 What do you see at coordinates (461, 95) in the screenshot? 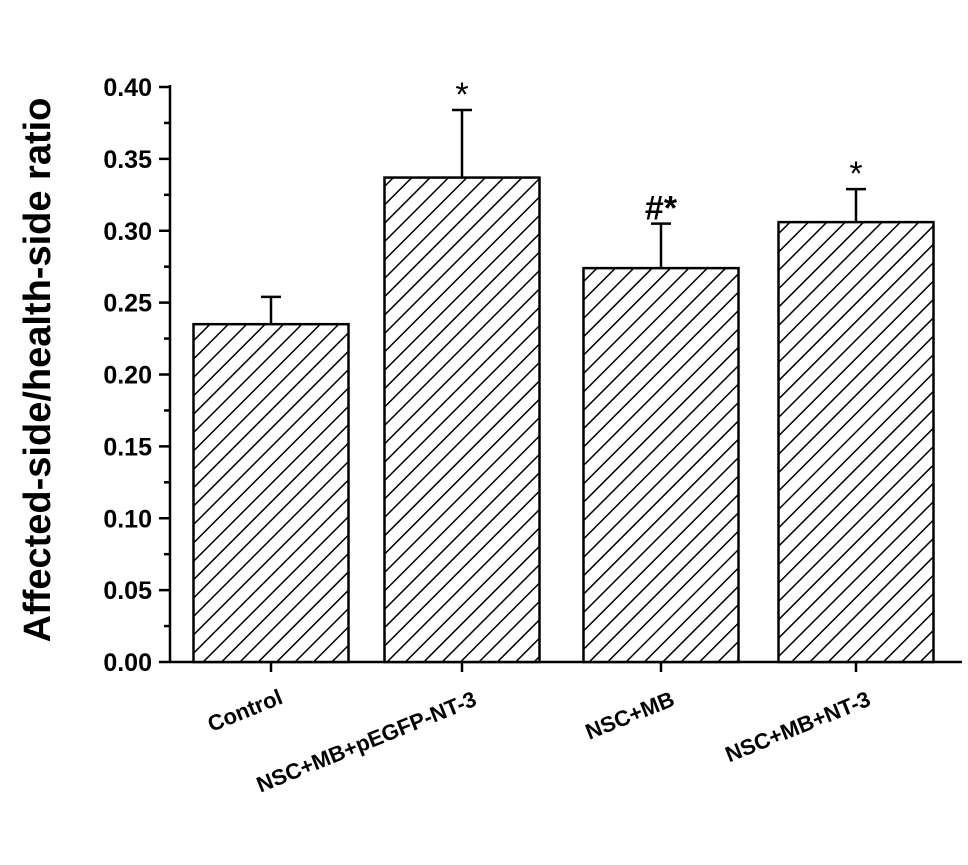
I see `significance-marker-2: *` at bounding box center [461, 95].